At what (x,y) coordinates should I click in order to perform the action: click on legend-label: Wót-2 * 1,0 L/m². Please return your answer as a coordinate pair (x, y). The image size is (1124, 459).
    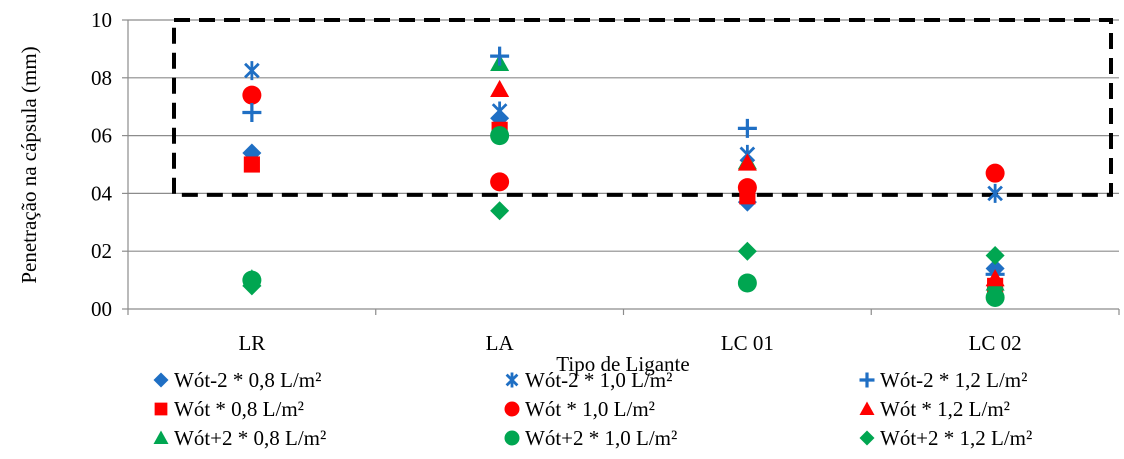
    Looking at the image, I should click on (598, 380).